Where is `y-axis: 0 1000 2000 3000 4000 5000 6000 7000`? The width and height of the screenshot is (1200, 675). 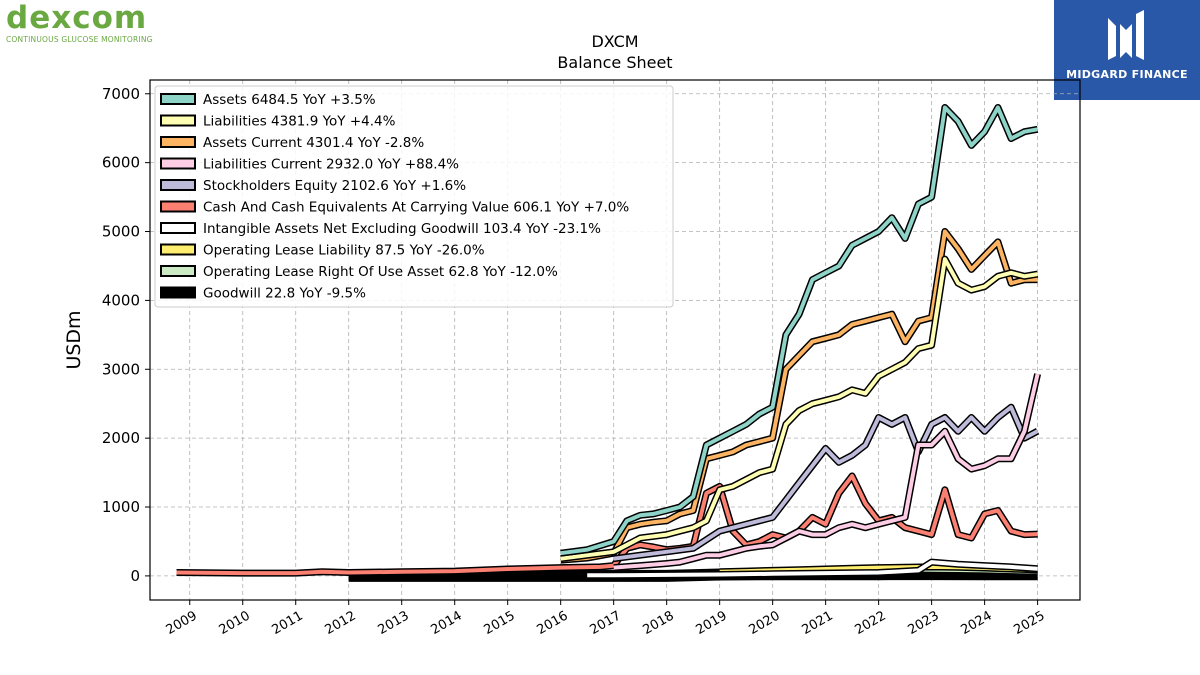 y-axis: 0 1000 2000 3000 4000 5000 6000 7000 is located at coordinates (126, 335).